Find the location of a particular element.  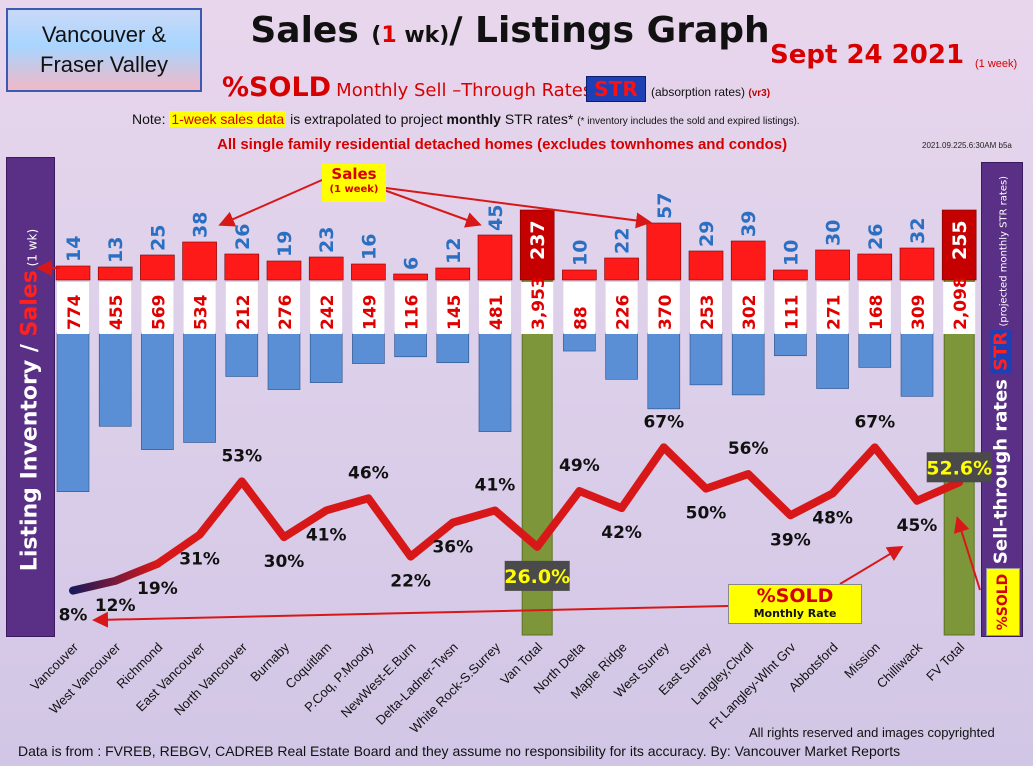

right-axis-panel is located at coordinates (1002, 399).